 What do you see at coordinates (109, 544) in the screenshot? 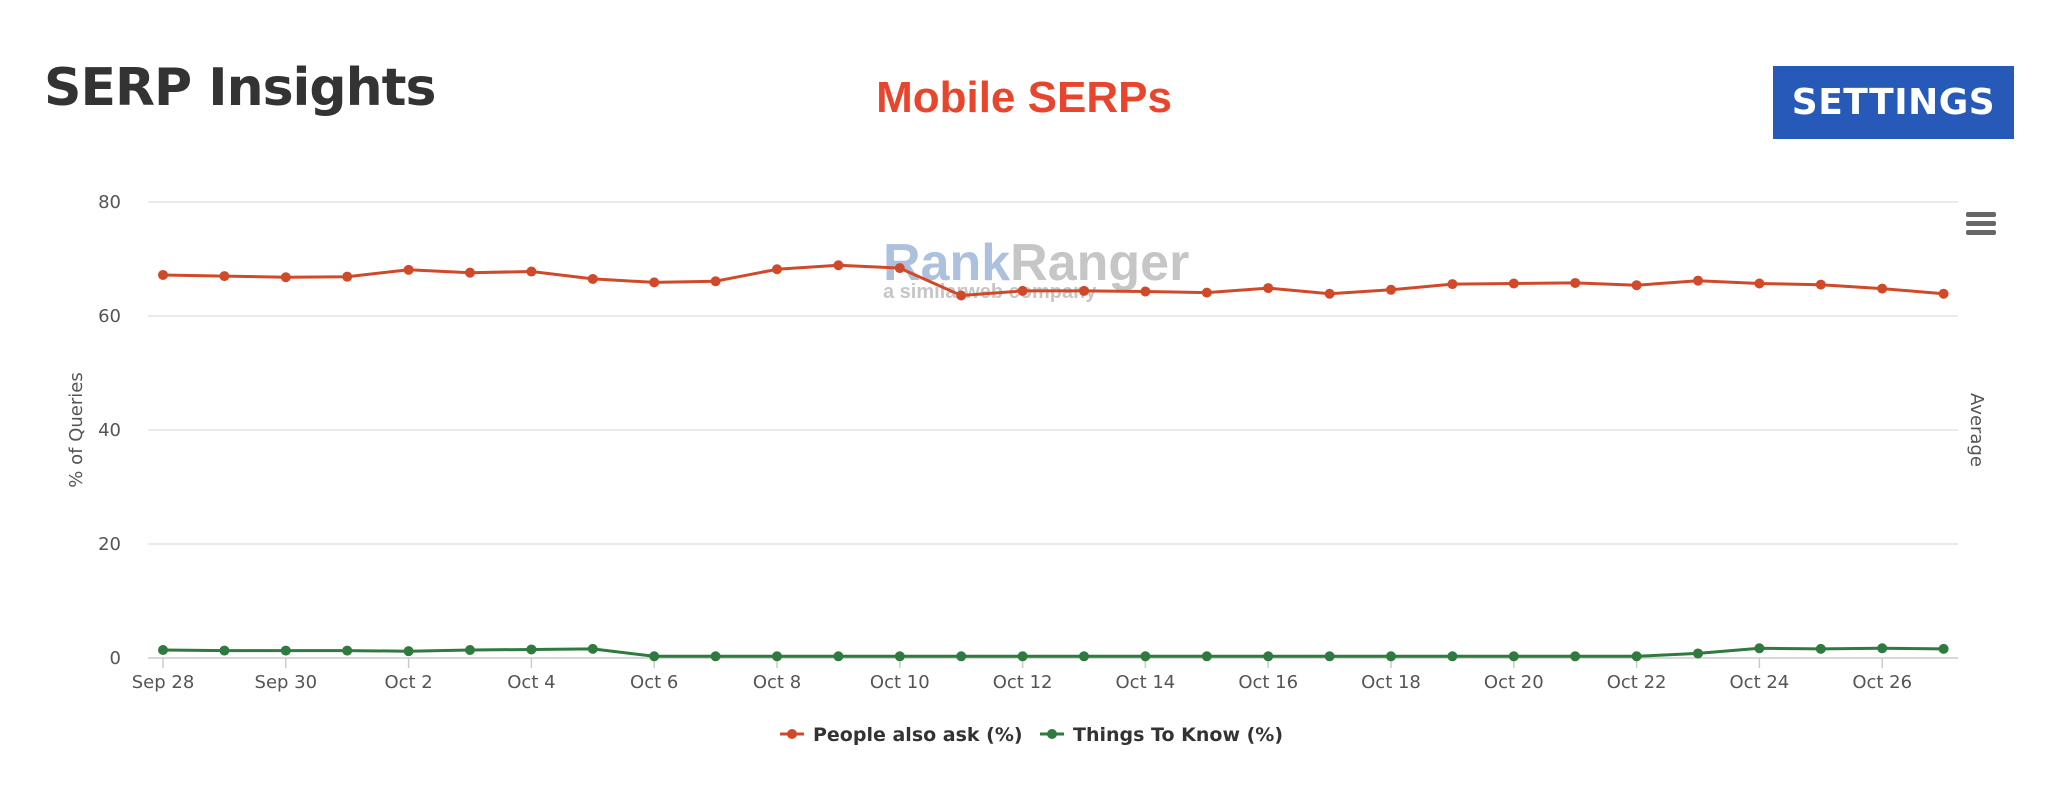
I see `y-tick-label: 20` at bounding box center [109, 544].